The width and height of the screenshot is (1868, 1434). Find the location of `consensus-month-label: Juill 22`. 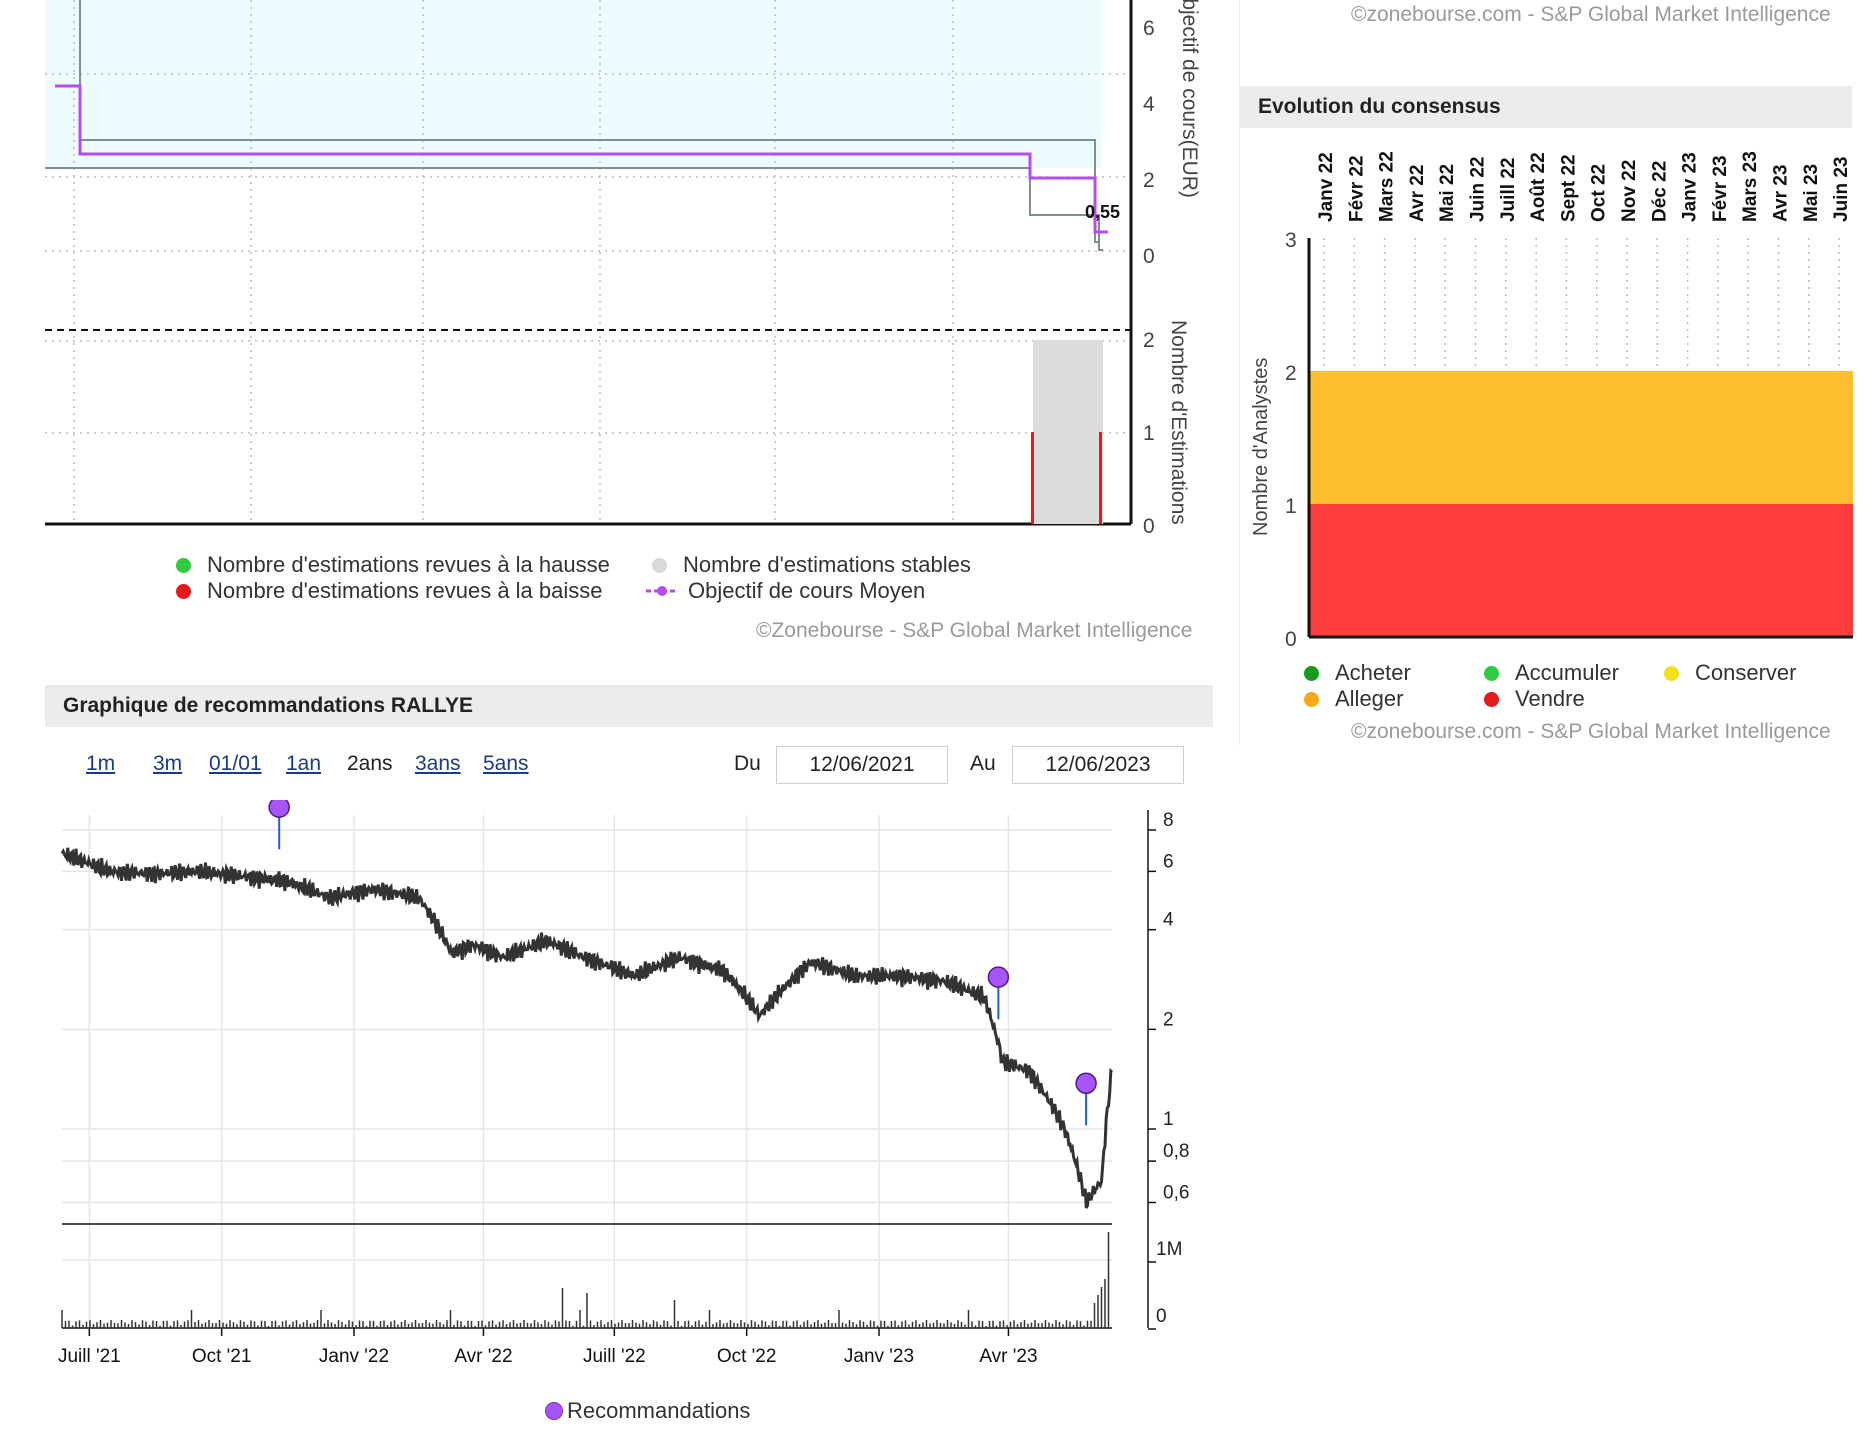

consensus-month-label: Juill 22 is located at coordinates (1508, 190).